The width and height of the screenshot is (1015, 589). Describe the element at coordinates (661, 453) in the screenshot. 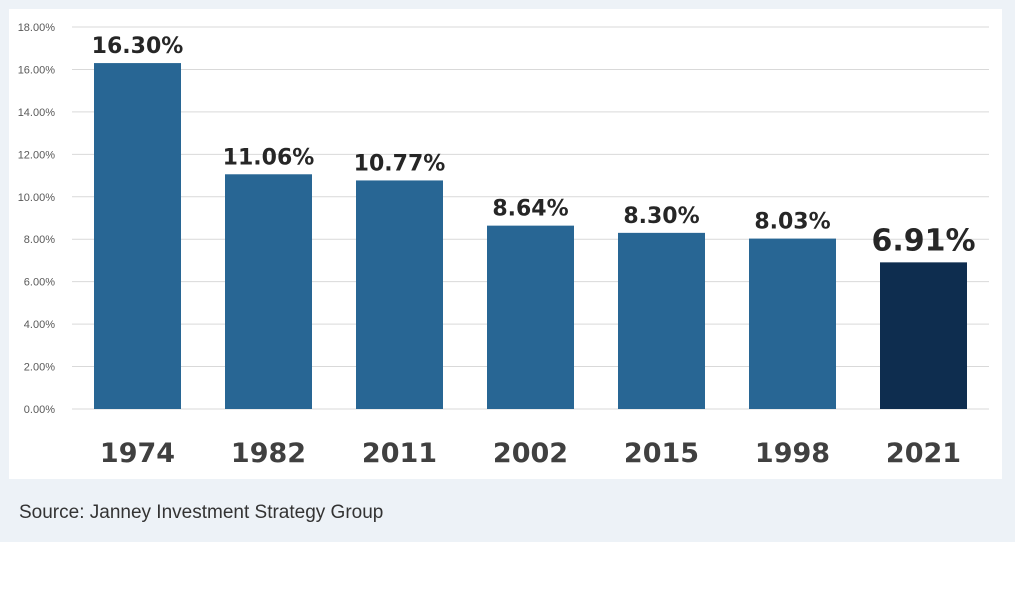

I see `x-tick-label: 2015` at that location.